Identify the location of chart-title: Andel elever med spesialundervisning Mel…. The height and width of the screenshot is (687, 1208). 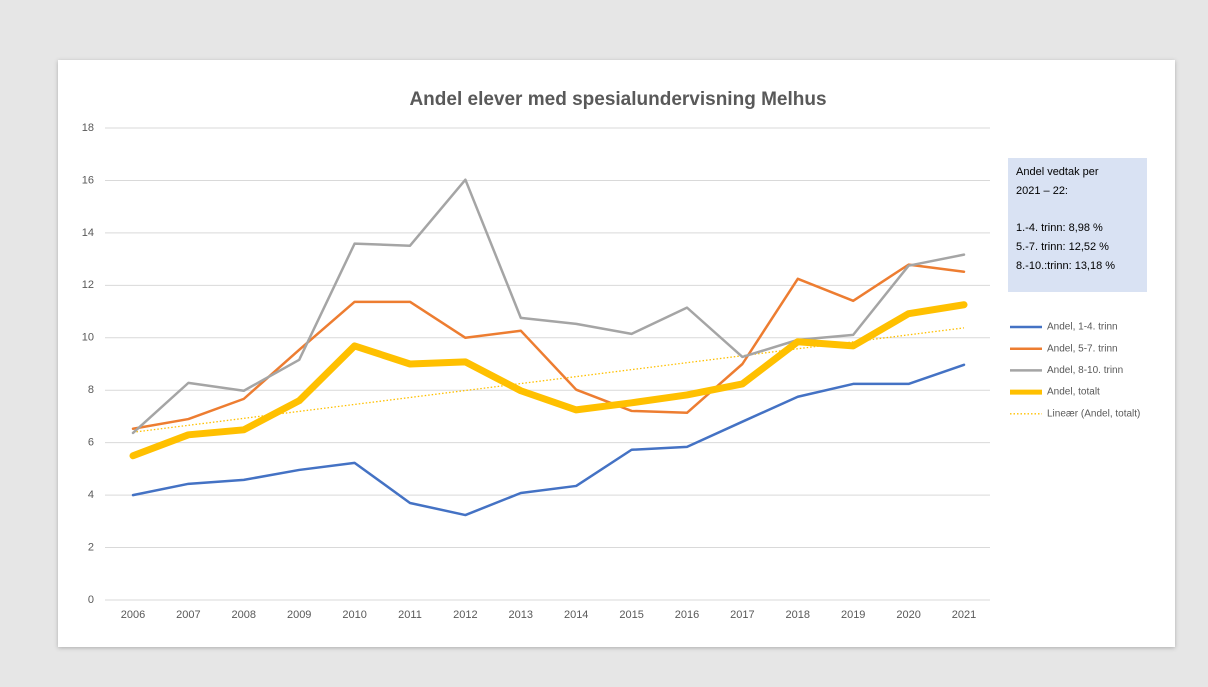
(617, 99).